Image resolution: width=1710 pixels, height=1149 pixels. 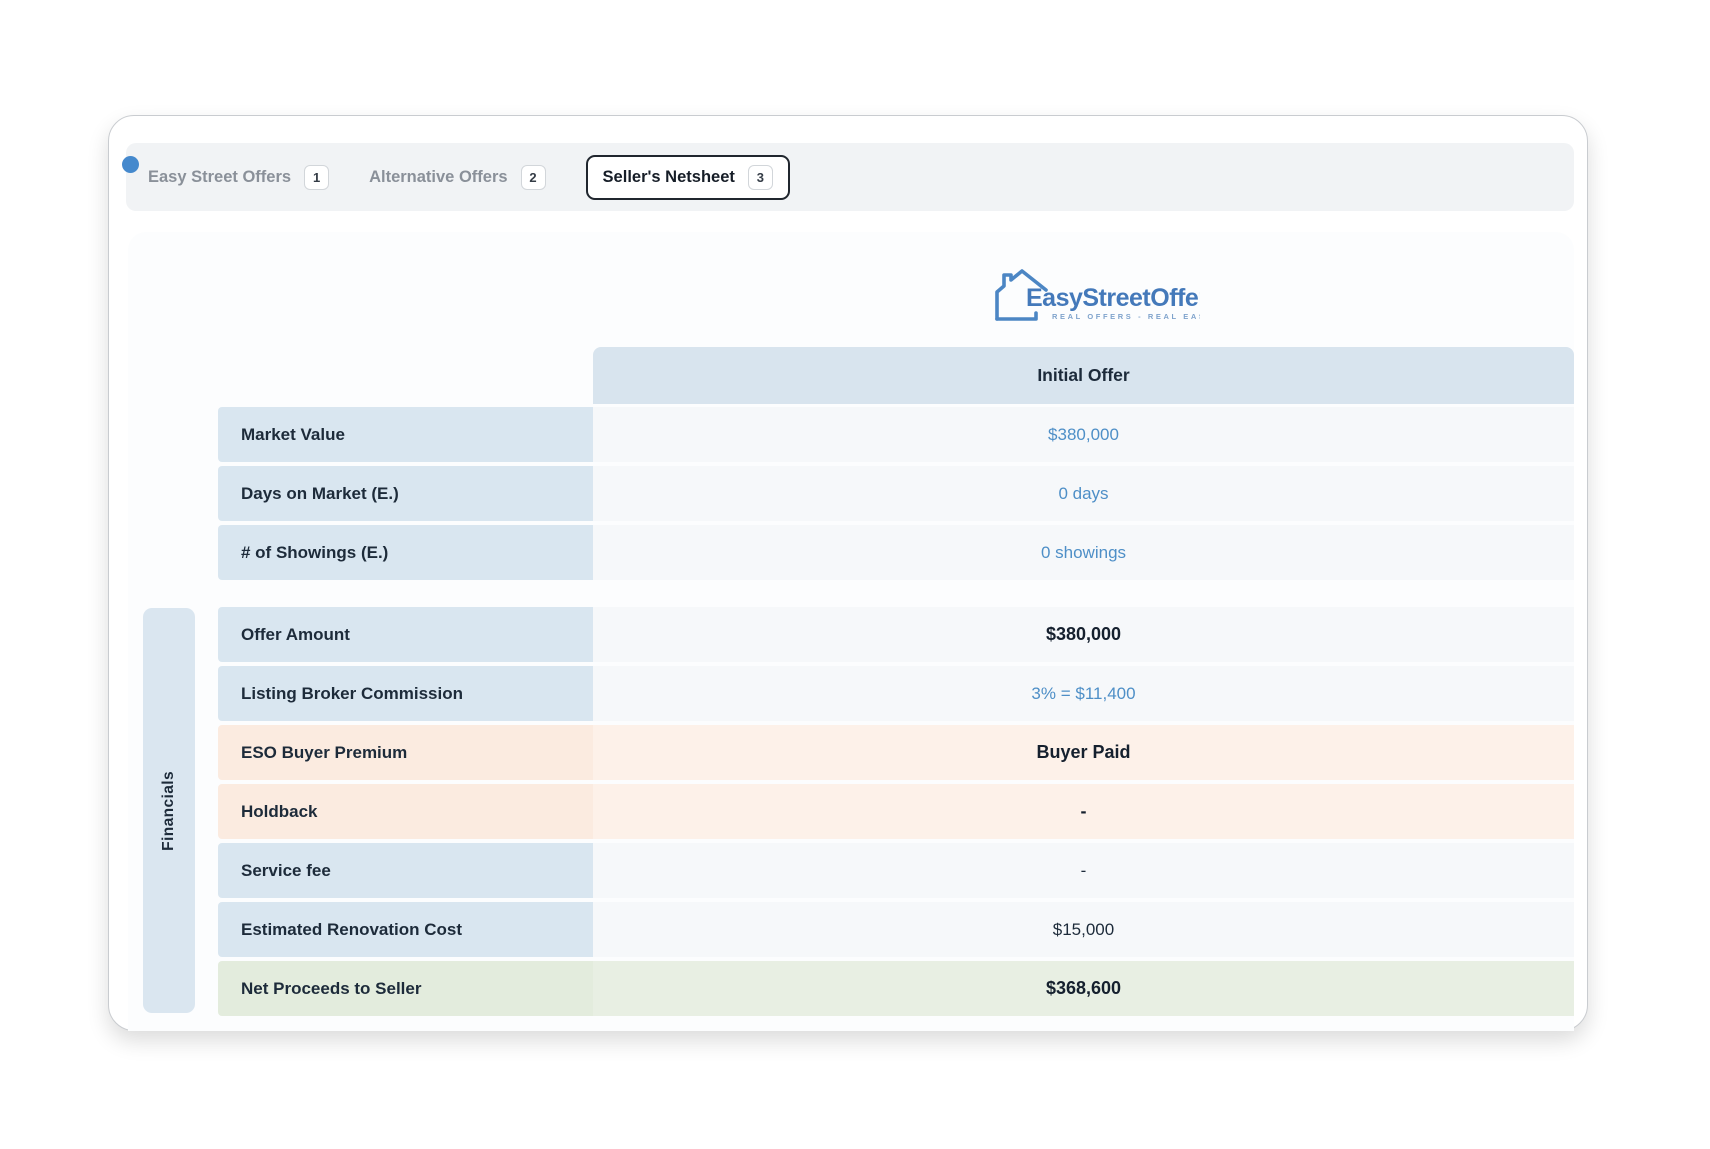 I want to click on row-value: Buyer Paid, so click(x=1083, y=752).